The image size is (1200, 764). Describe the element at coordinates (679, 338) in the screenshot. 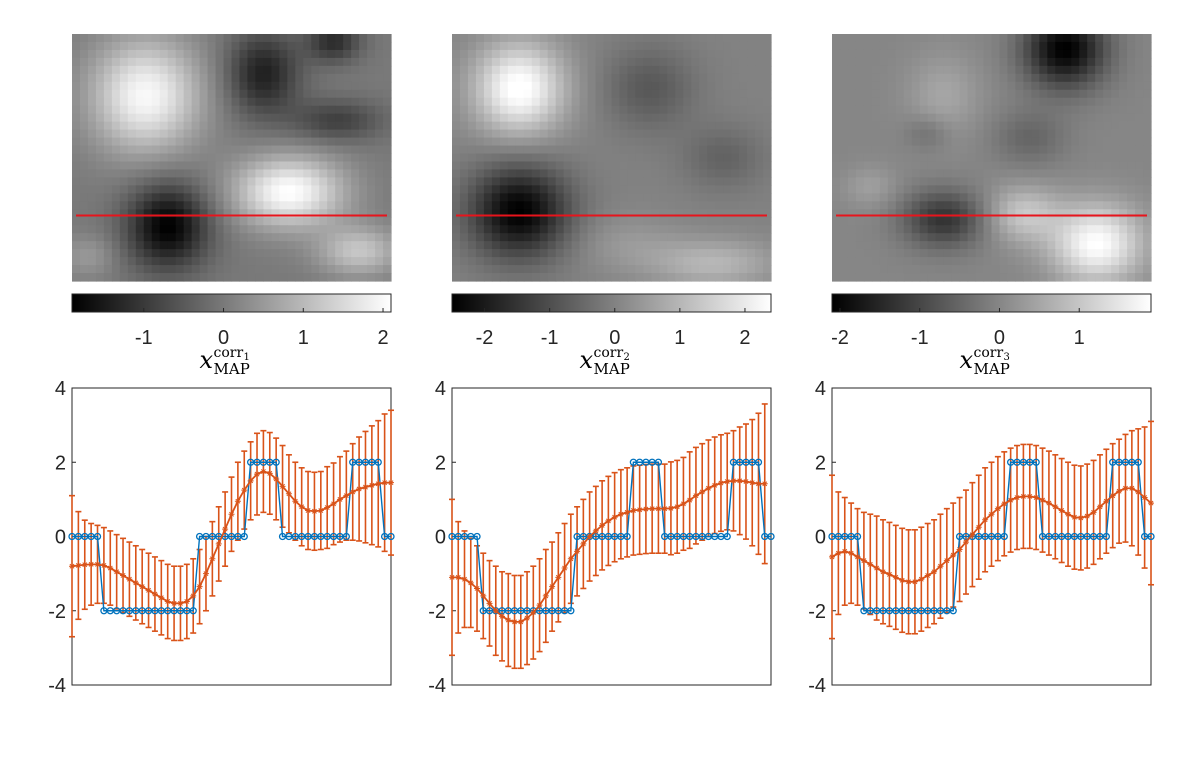

I see `colorbar-tick-label: 1` at that location.